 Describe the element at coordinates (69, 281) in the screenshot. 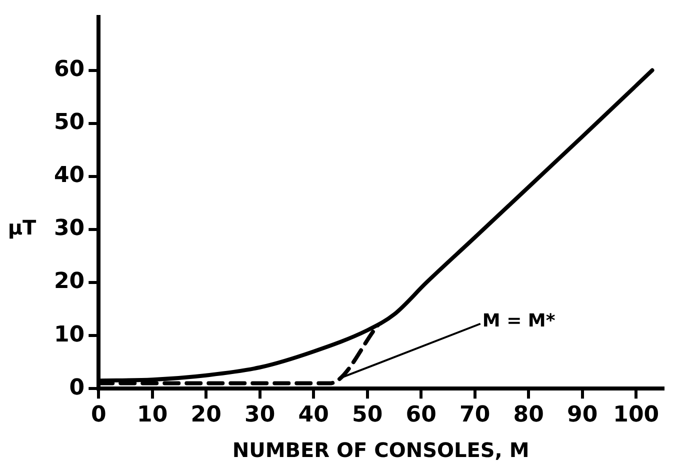

I see `y-tick-label: 20` at that location.